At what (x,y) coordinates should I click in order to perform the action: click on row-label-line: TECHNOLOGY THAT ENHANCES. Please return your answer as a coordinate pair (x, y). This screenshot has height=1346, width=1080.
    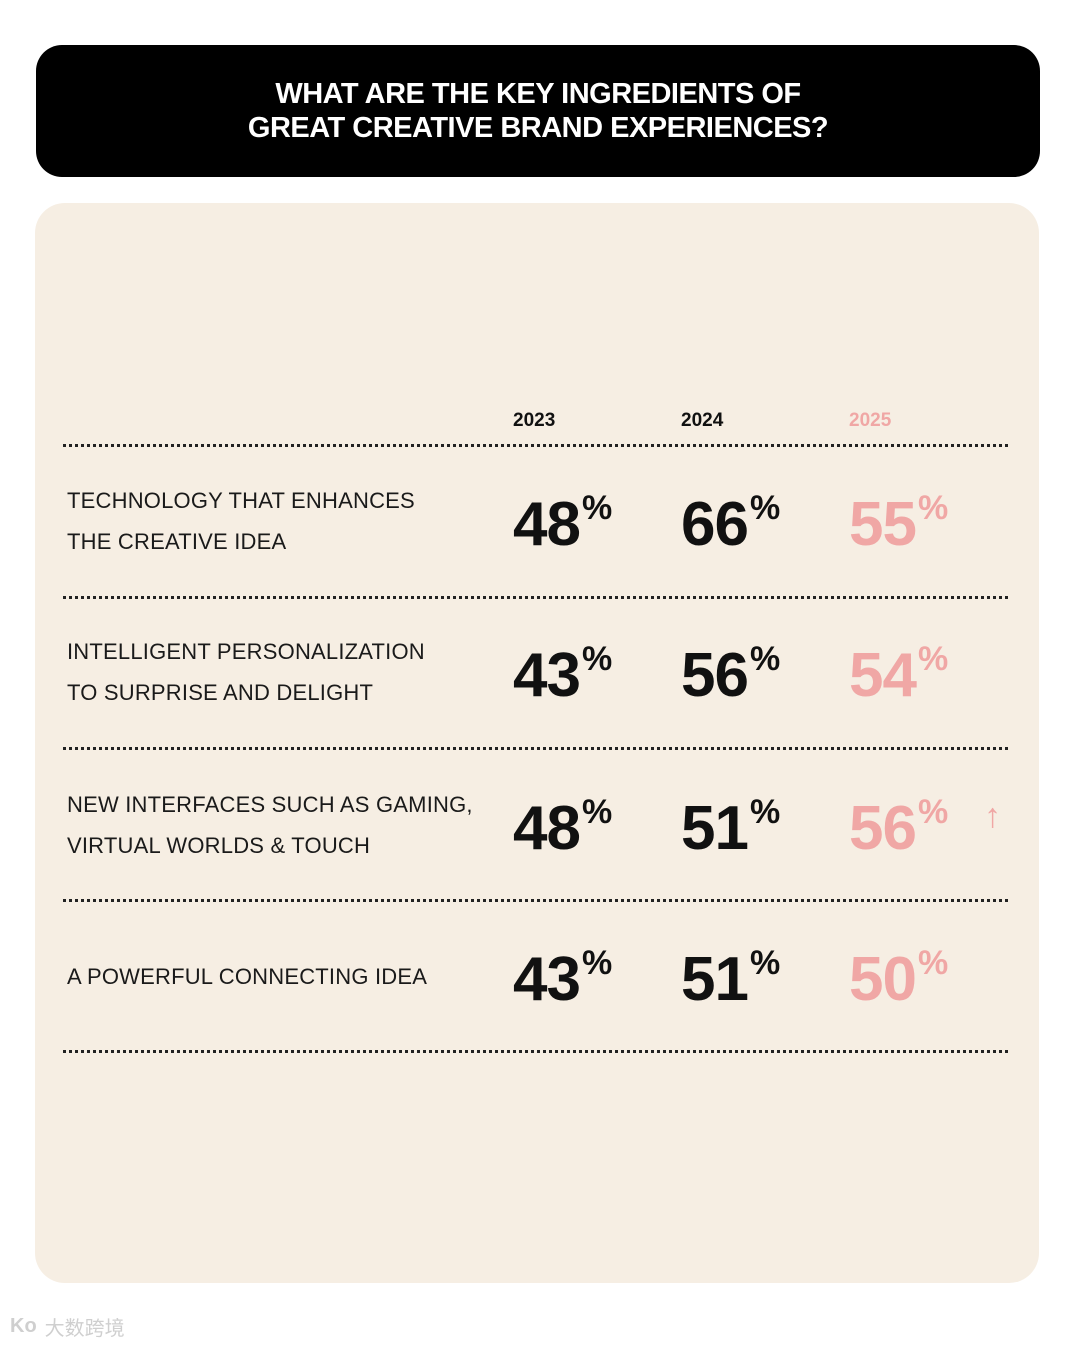
    Looking at the image, I should click on (241, 500).